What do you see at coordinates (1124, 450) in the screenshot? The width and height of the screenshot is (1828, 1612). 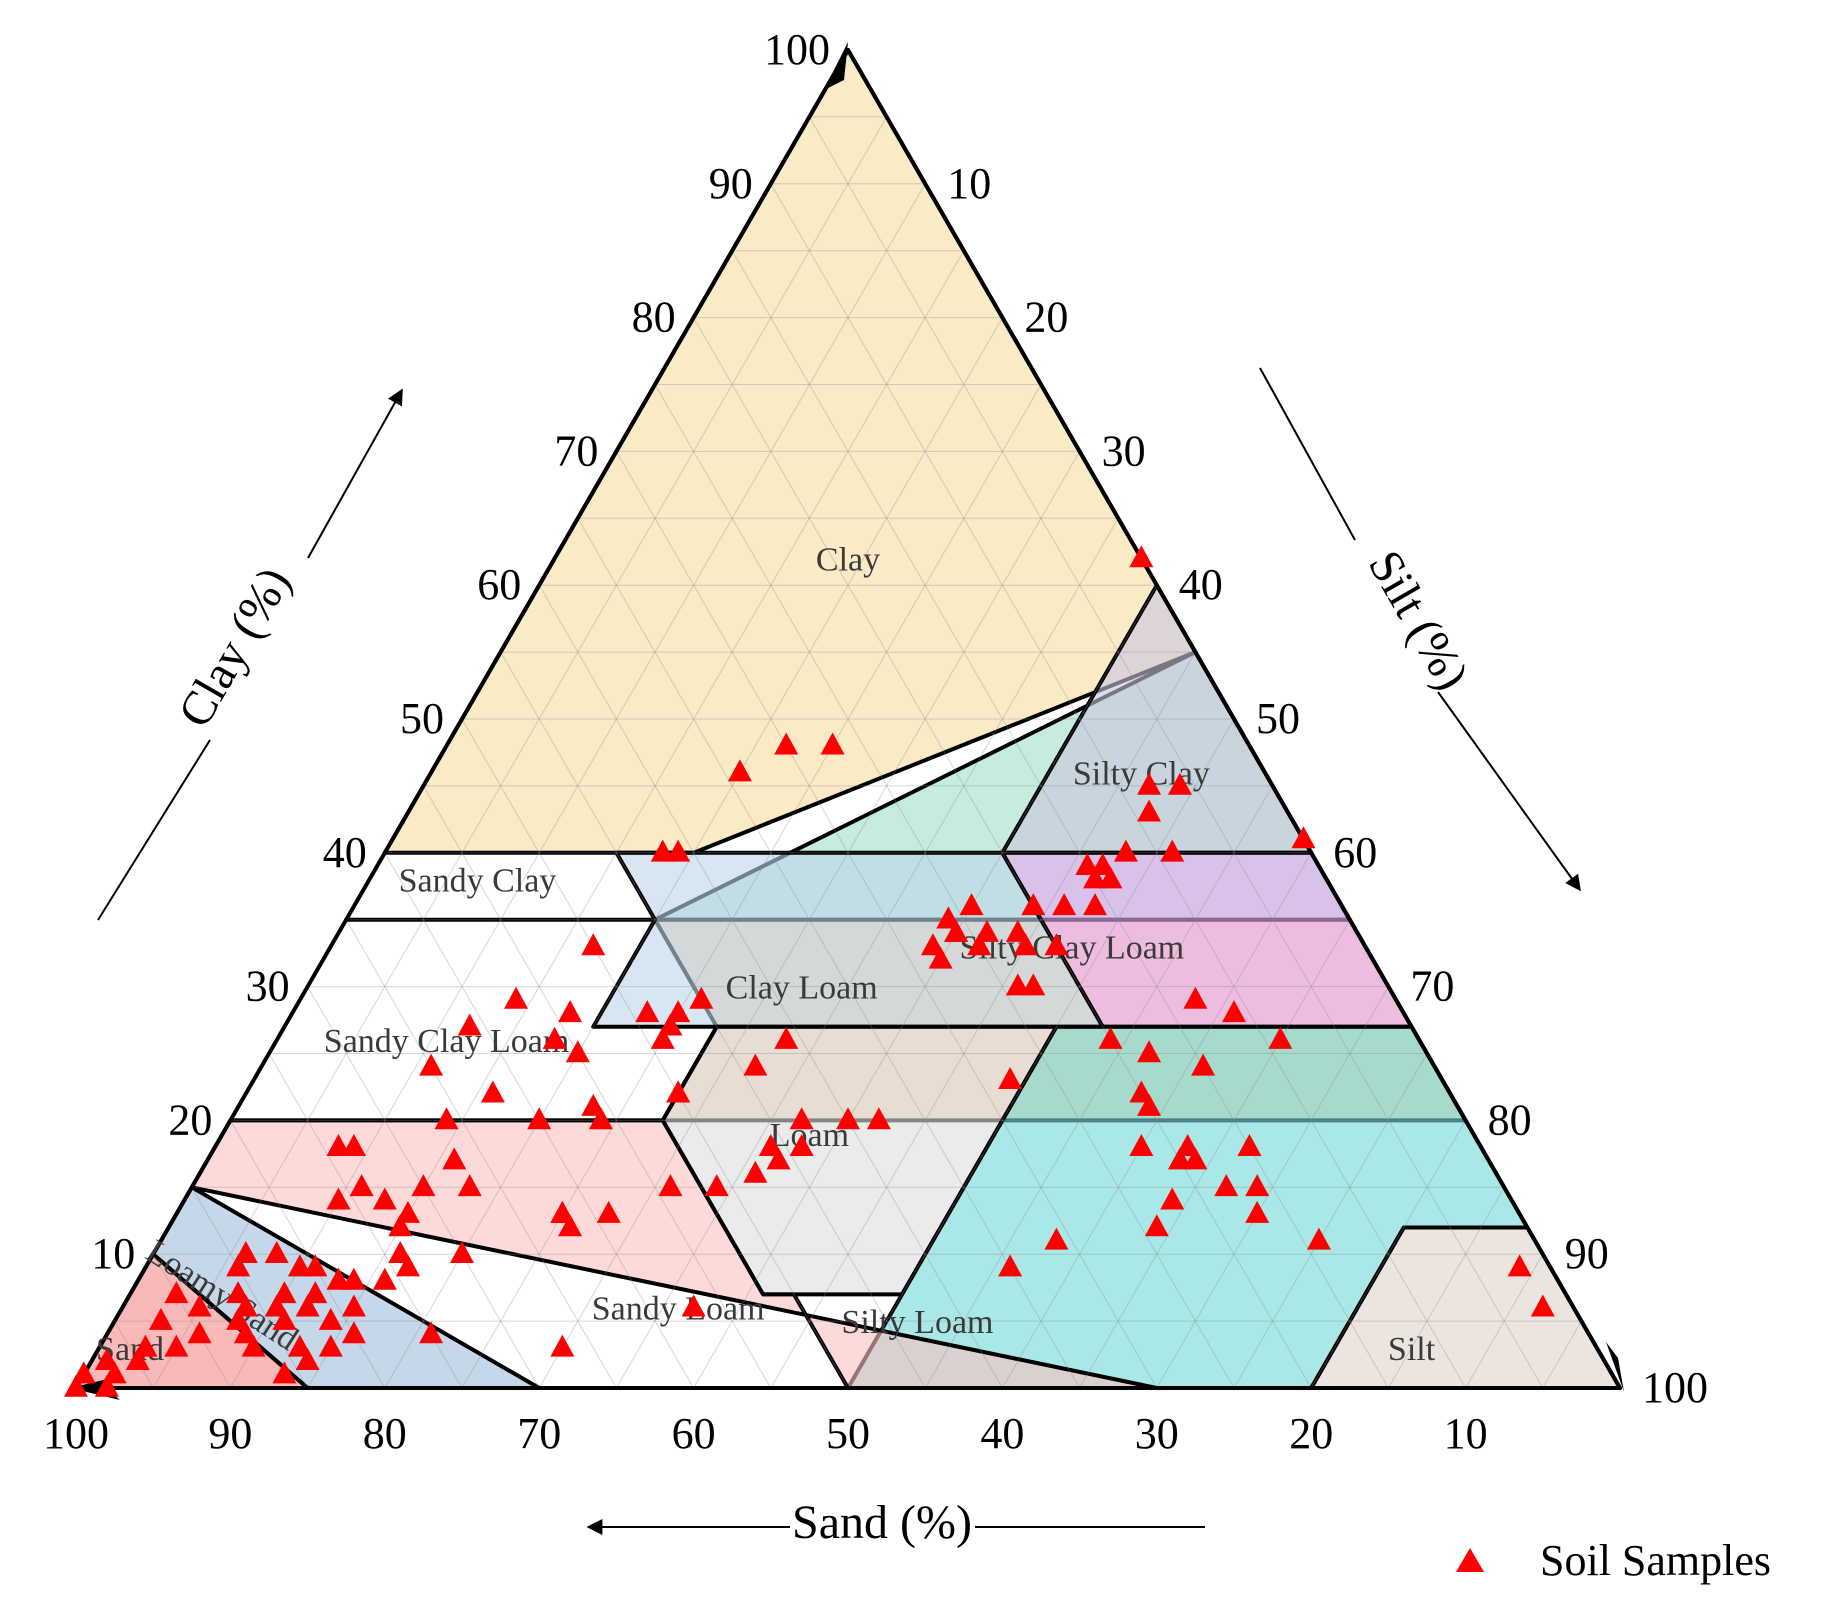 I see `silt-tick-label: 30` at bounding box center [1124, 450].